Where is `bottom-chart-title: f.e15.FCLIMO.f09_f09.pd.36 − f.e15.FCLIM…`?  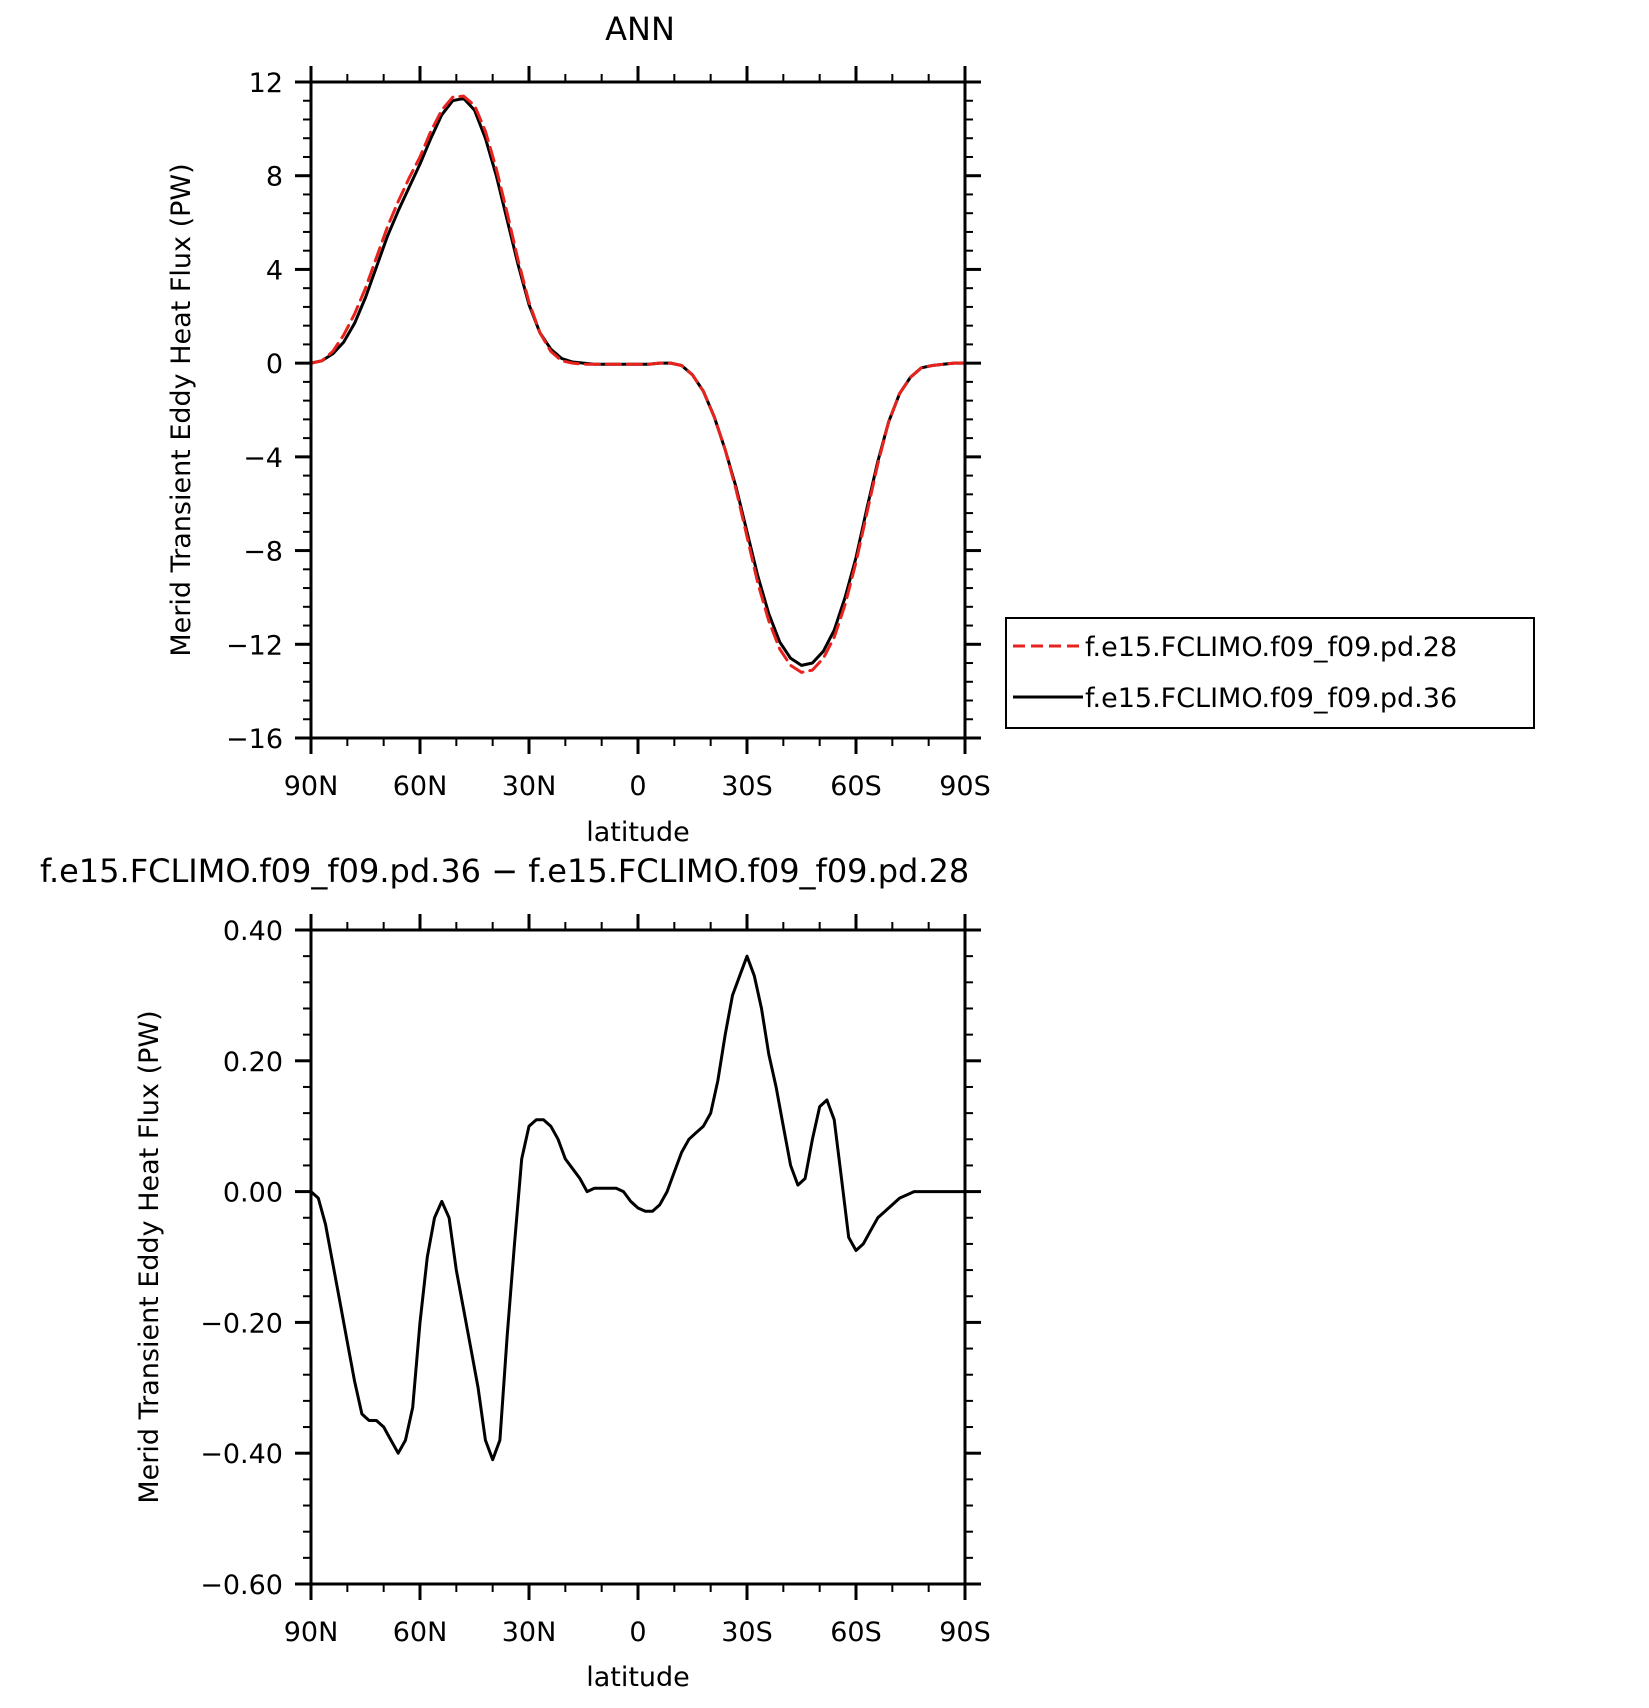
bottom-chart-title: f.e15.FCLIMO.f09_f09.pd.36 − f.e15.FCLIM… is located at coordinates (504, 871).